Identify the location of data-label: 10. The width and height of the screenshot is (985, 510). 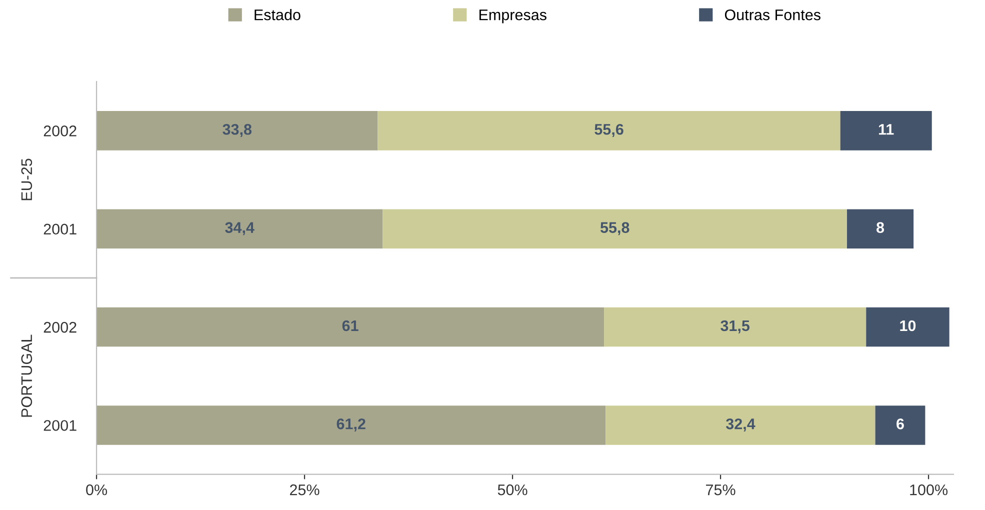
(908, 326).